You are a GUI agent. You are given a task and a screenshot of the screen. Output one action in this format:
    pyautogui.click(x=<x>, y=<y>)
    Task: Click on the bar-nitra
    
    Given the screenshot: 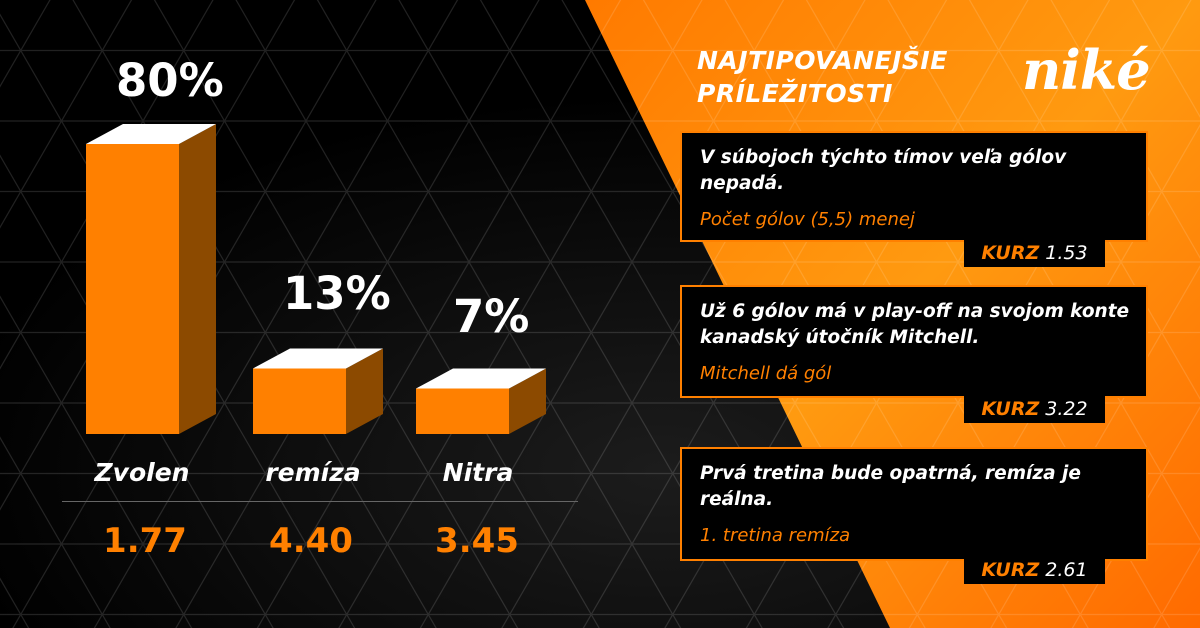 What is the action you would take?
    pyautogui.click(x=481, y=401)
    